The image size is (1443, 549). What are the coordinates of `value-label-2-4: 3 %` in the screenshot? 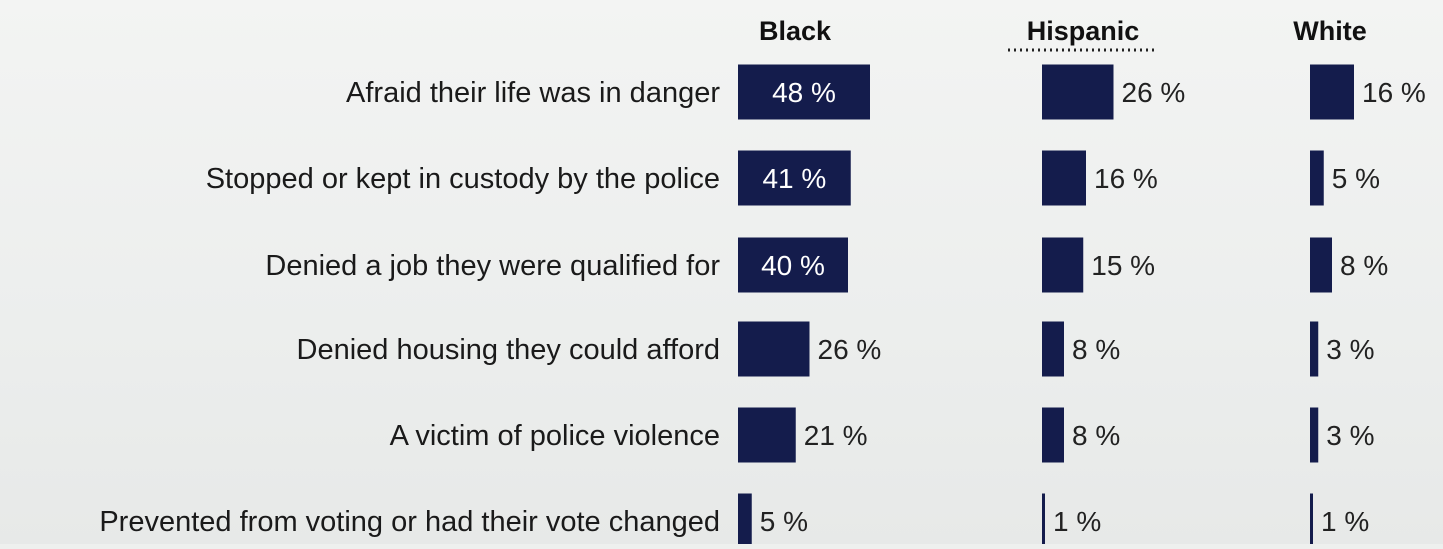 It's located at (1350, 435).